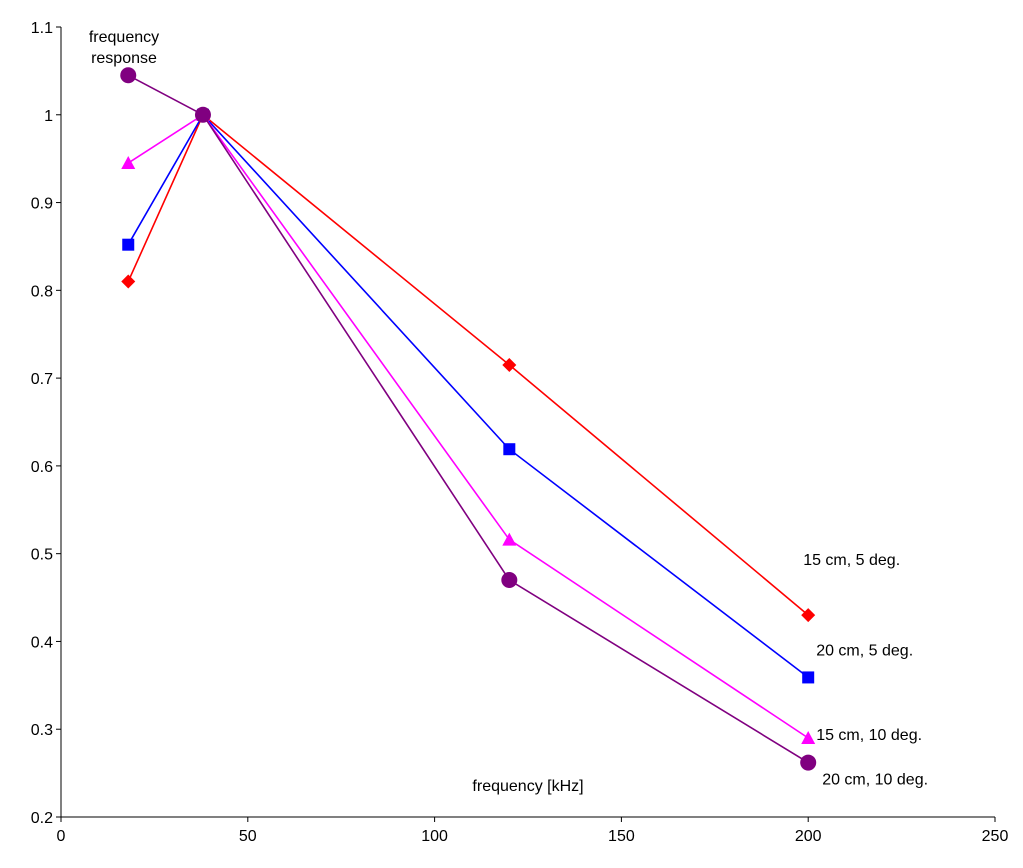 The width and height of the screenshot is (1023, 868). I want to click on y-axis-title-line-1: frequency, so click(124, 37).